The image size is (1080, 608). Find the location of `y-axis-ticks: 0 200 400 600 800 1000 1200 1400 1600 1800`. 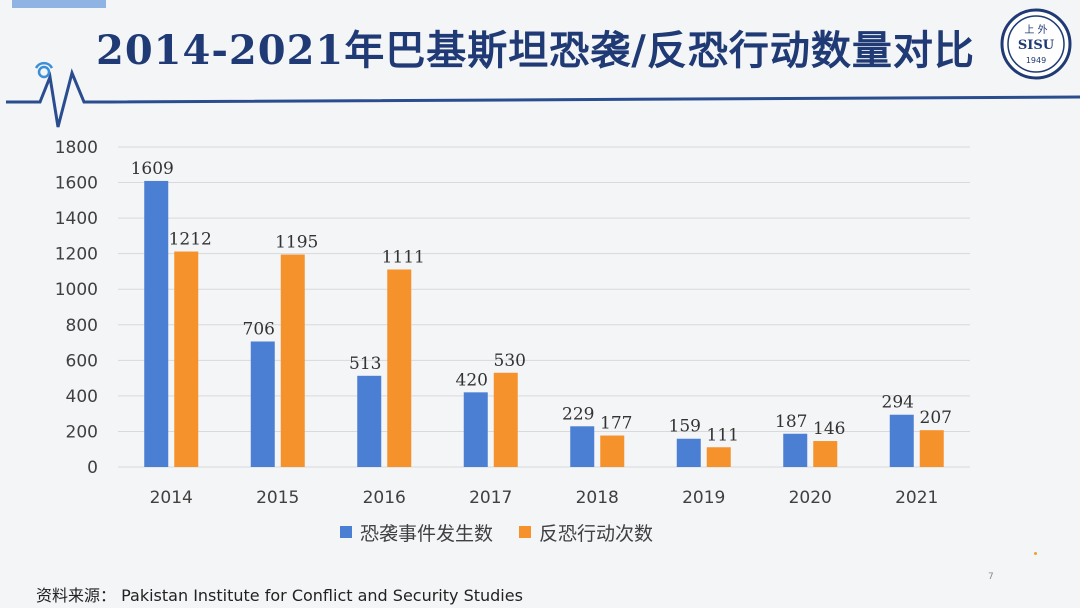

y-axis-ticks: 0 200 400 600 800 1000 1200 1400 1600 1800 is located at coordinates (76, 308).